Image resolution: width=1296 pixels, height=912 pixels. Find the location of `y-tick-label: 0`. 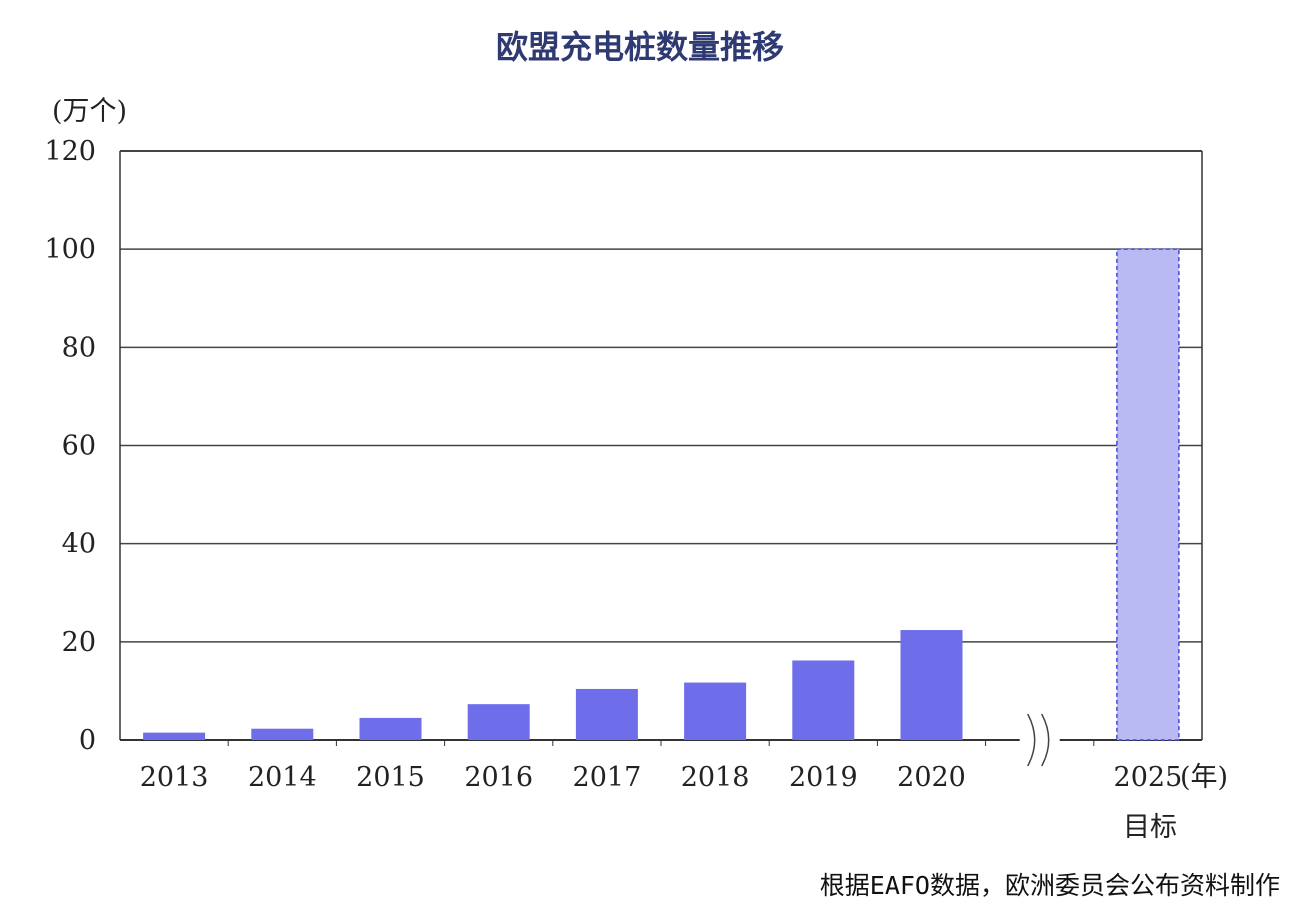

y-tick-label: 0 is located at coordinates (87, 740).